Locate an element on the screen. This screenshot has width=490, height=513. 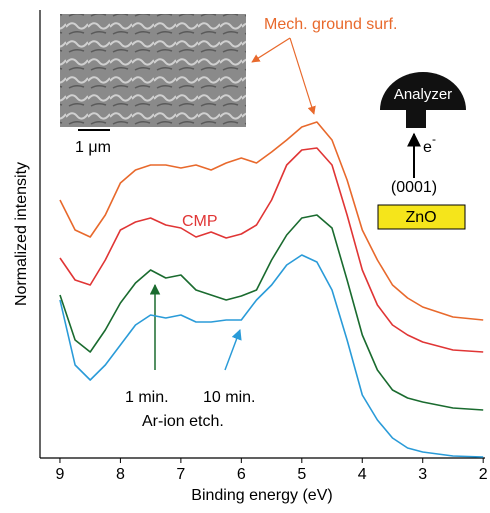
analyzer-stem is located at coordinates (416, 119).